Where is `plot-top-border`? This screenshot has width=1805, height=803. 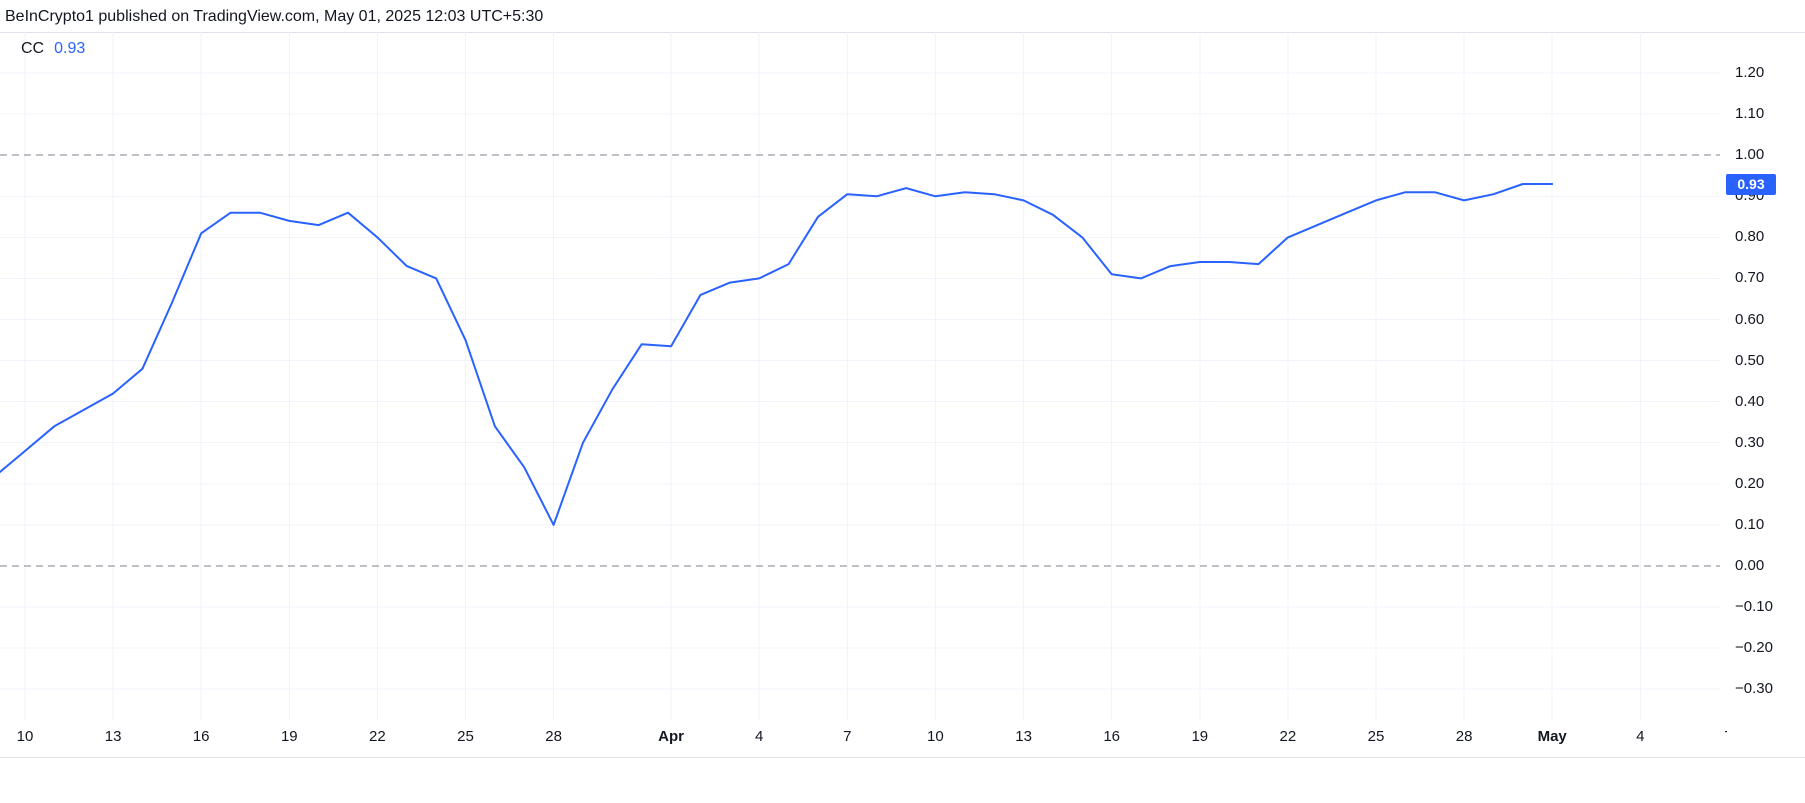 plot-top-border is located at coordinates (902, 32).